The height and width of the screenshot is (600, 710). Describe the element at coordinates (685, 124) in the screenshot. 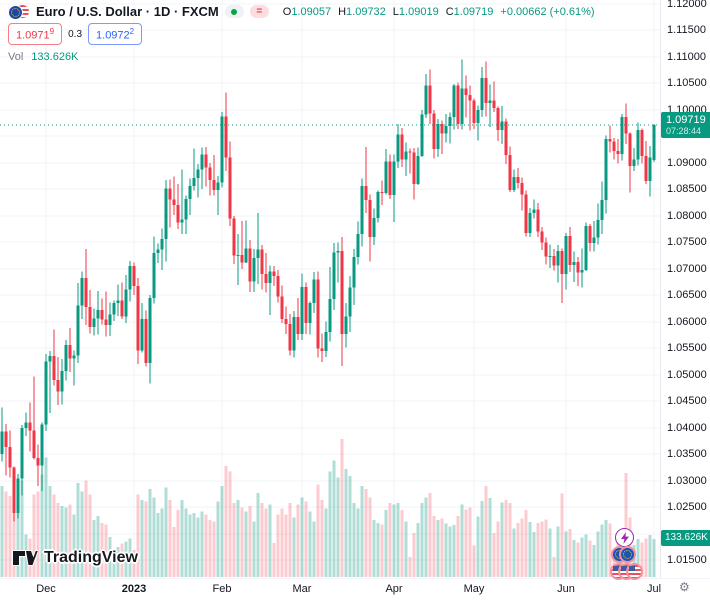

I see `last-price-badge: 1.09719 07:28:44` at that location.